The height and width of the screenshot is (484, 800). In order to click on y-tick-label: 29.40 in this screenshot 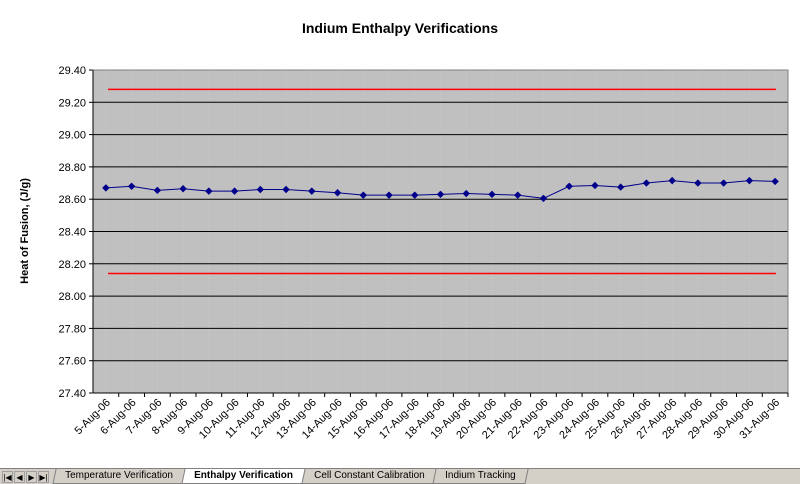, I will do `click(72, 71)`.